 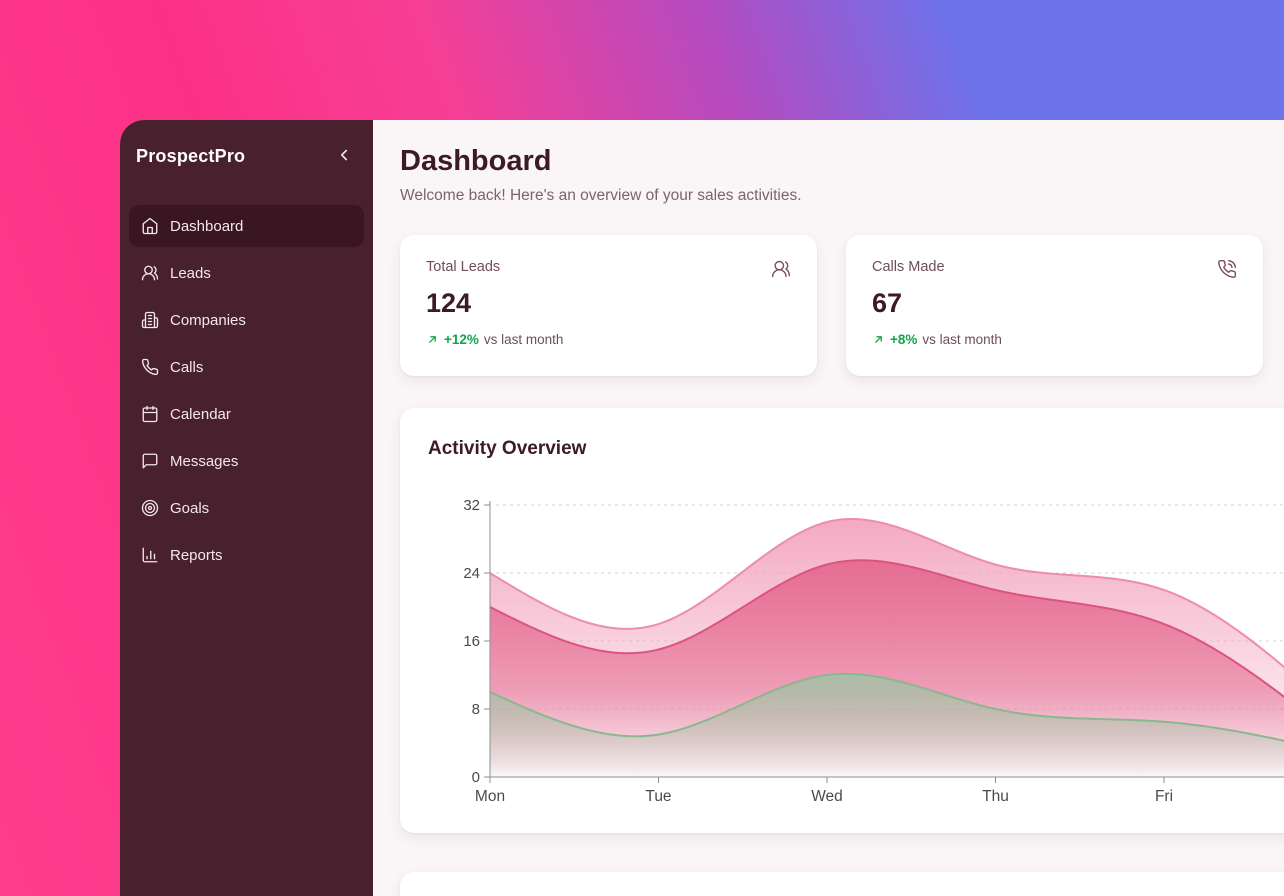 What do you see at coordinates (658, 796) in the screenshot?
I see `svg-text: Tue` at bounding box center [658, 796].